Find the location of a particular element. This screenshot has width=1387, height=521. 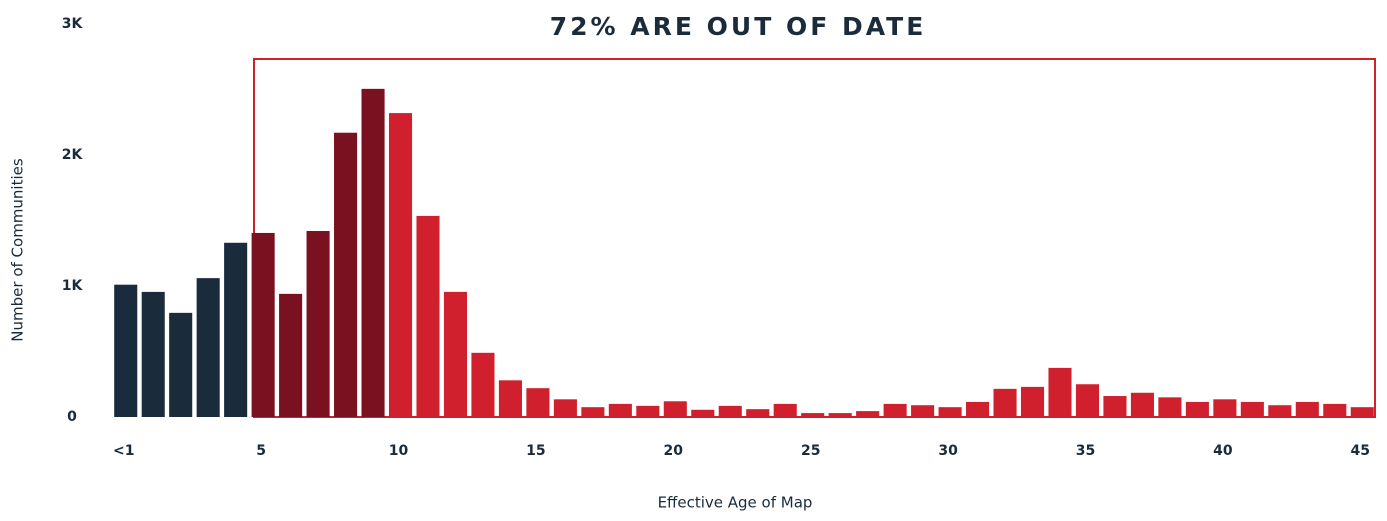

x-tick-label: 45 is located at coordinates (1360, 451).